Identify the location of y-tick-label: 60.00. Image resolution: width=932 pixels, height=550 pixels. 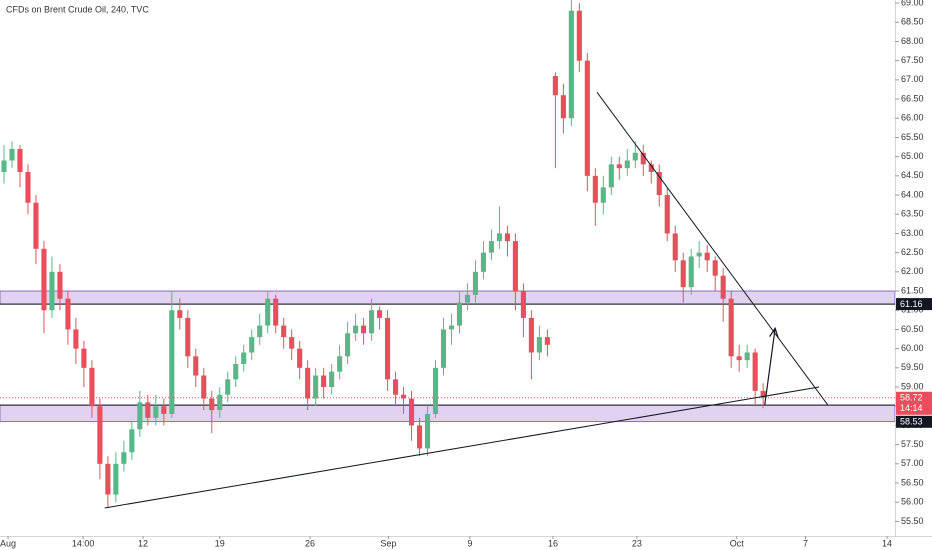
(912, 348).